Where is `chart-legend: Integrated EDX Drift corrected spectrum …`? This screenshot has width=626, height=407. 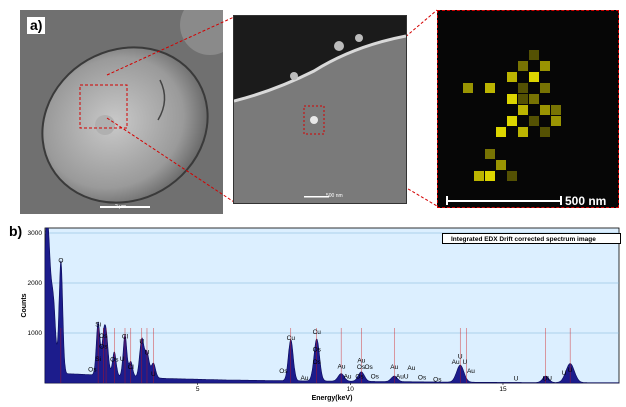
chart-legend: Integrated EDX Drift corrected spectrum … is located at coordinates (531, 238).